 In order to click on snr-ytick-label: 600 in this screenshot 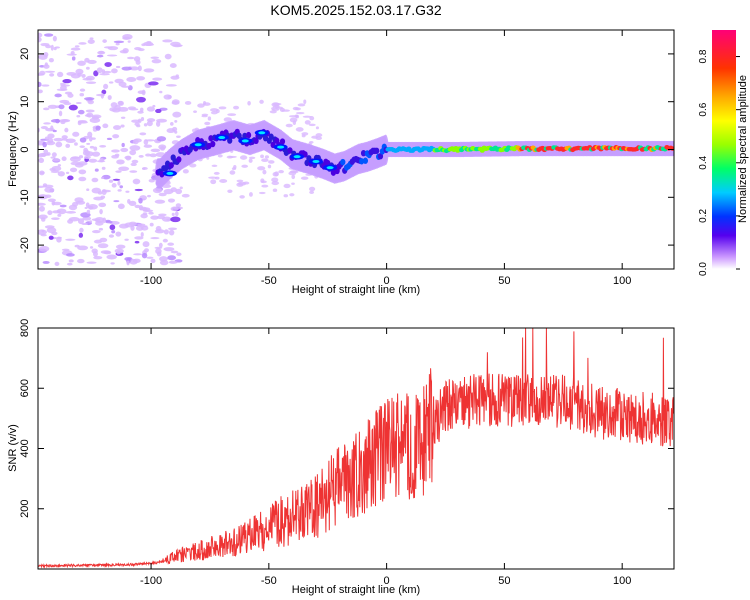, I will do `click(25, 388)`.